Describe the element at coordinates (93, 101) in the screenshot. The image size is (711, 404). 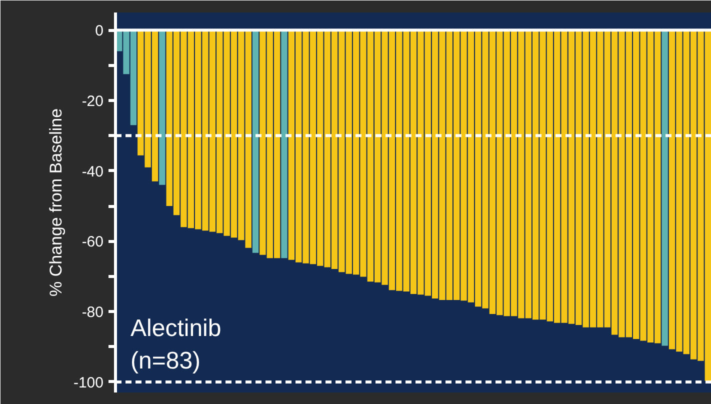
I see `y-tick-label: -20` at that location.